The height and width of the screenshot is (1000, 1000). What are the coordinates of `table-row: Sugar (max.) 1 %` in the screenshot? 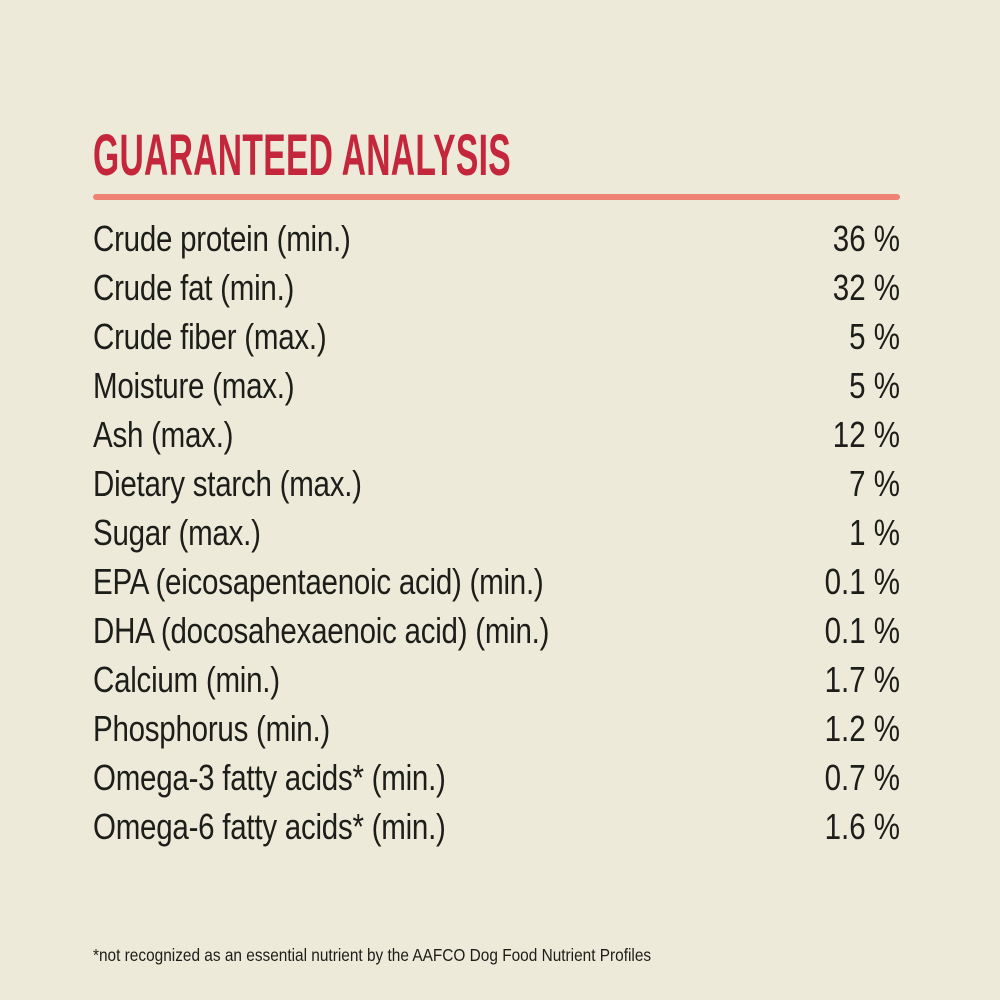 It's located at (496, 532).